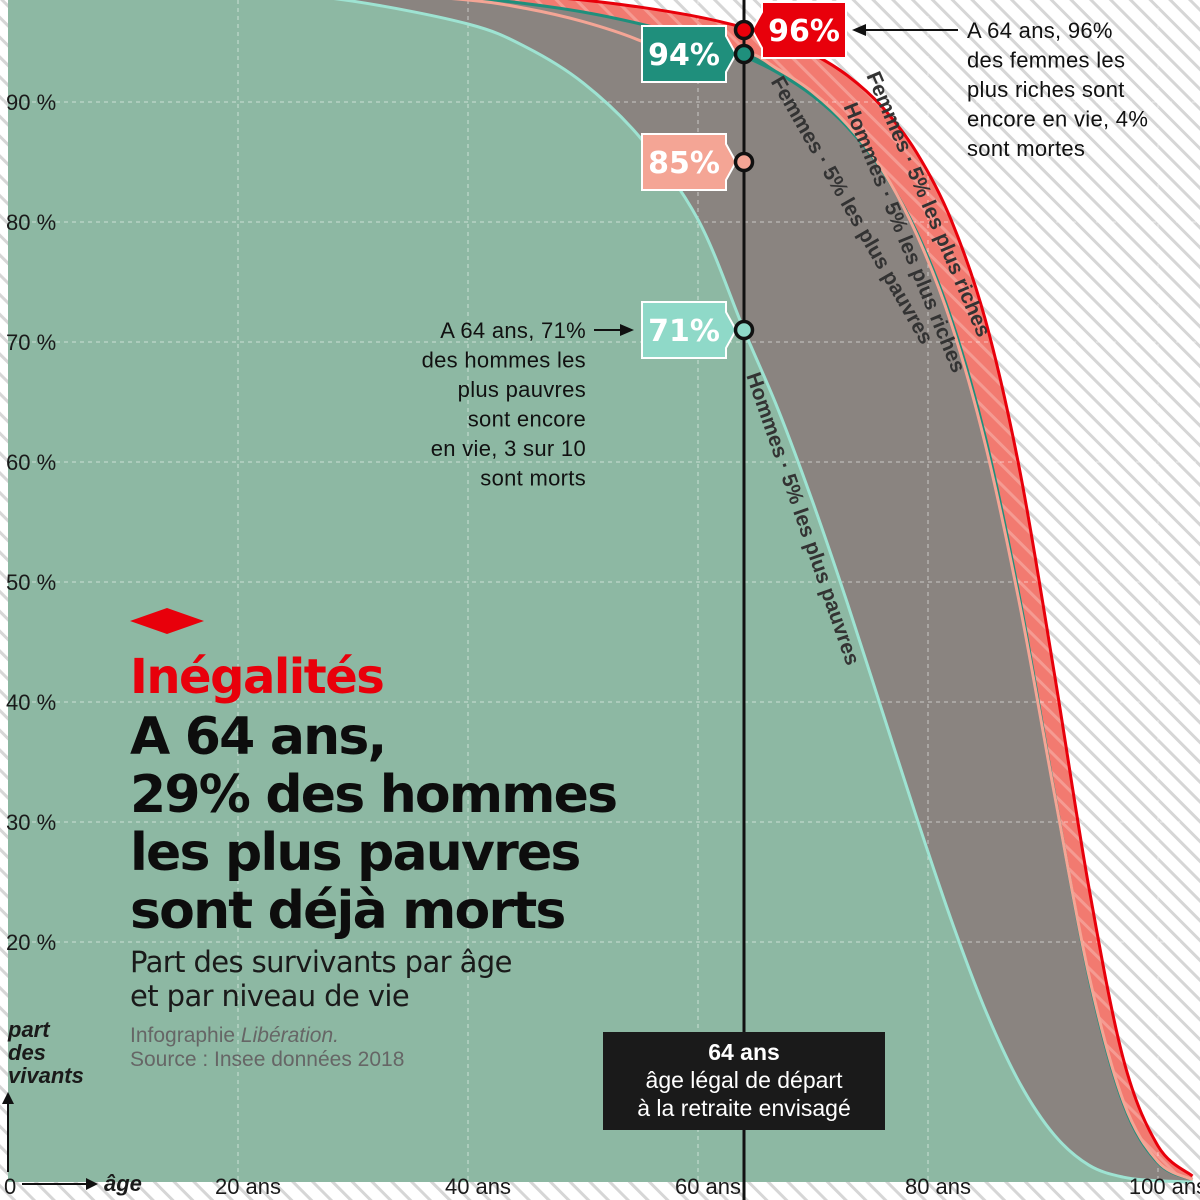 This screenshot has height=1200, width=1200. Describe the element at coordinates (31, 942) in the screenshot. I see `y-tick-label: 20 %` at that location.